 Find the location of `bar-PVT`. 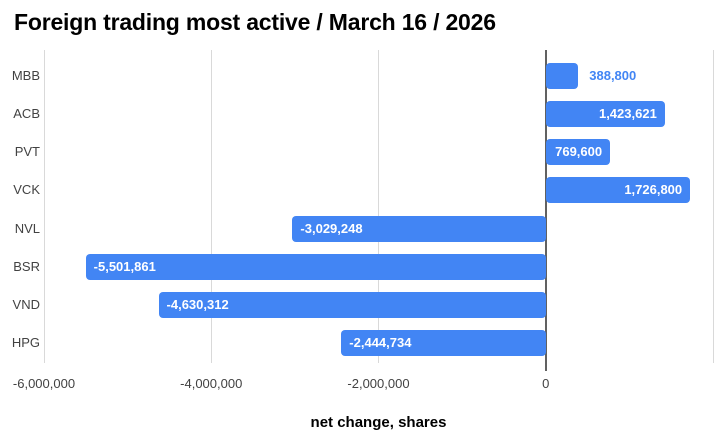

bar-PVT is located at coordinates (578, 152).